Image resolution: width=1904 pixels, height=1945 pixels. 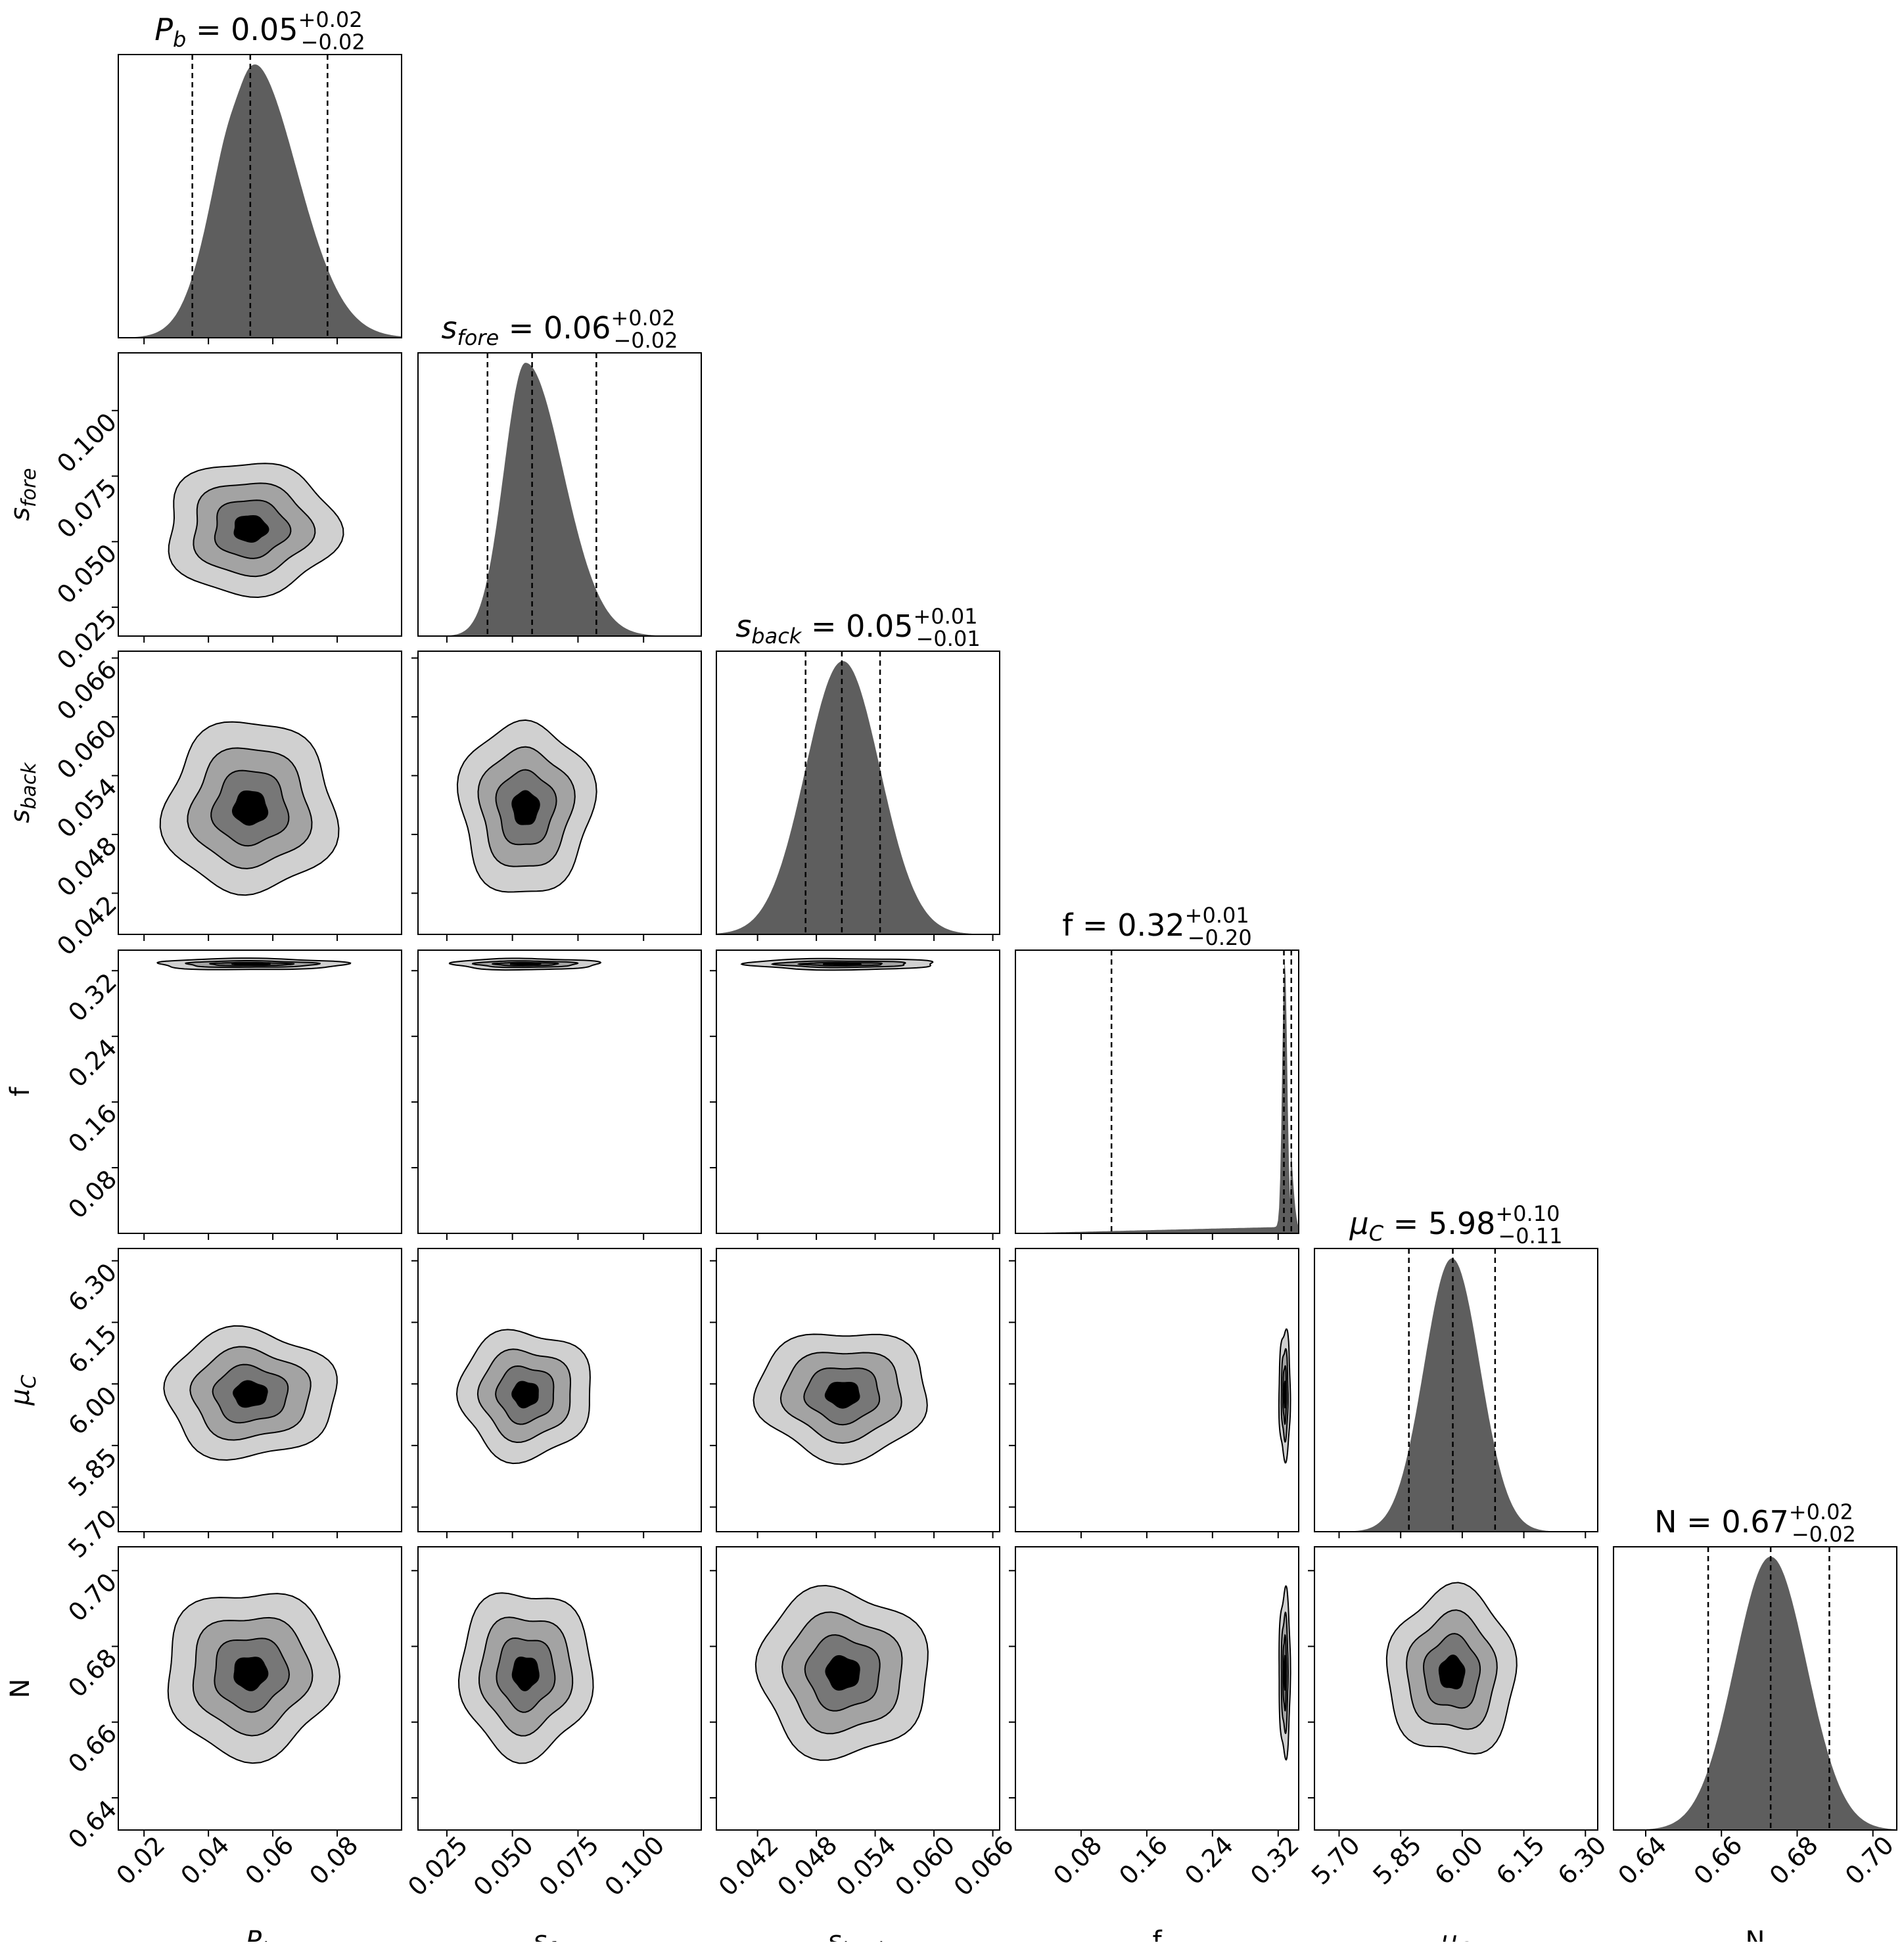 What do you see at coordinates (924, 1866) in the screenshot?
I see `x-tick-label: 0.060` at bounding box center [924, 1866].